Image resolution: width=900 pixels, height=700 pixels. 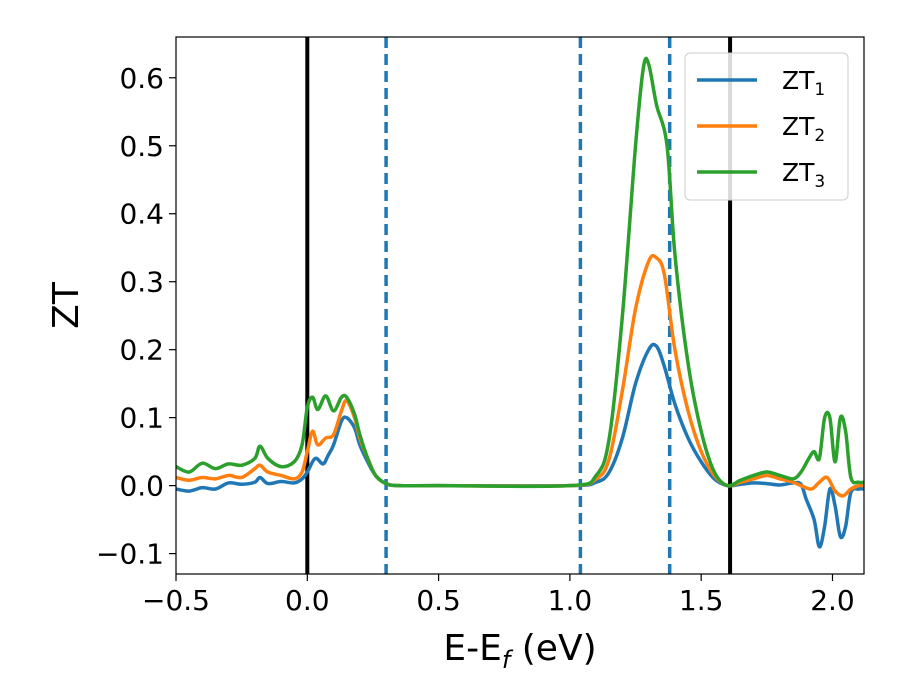 What do you see at coordinates (141, 214) in the screenshot?
I see `y-tick-label: 0.4` at bounding box center [141, 214].